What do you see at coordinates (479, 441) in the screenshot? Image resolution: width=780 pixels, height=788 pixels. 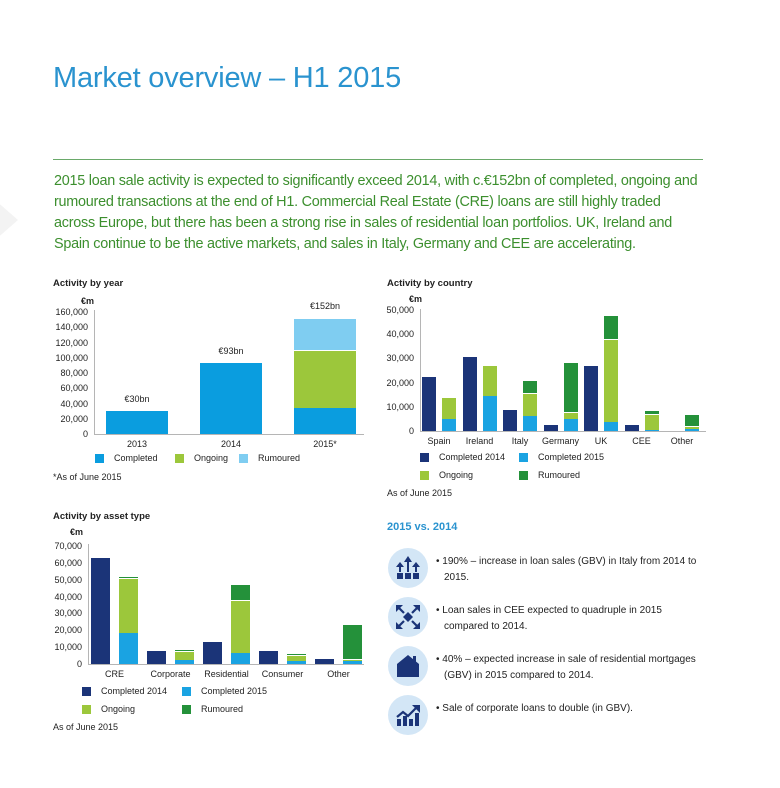 I see `x-tick-label: Ireland` at bounding box center [479, 441].